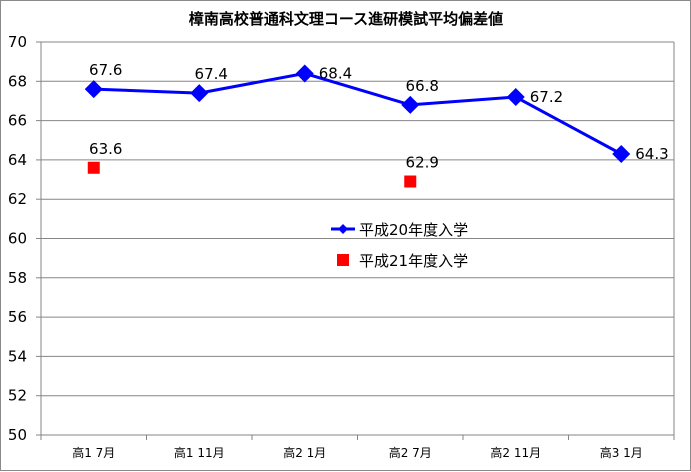  Describe the element at coordinates (621, 452) in the screenshot. I see `x-category-label: 高3 1月` at that location.